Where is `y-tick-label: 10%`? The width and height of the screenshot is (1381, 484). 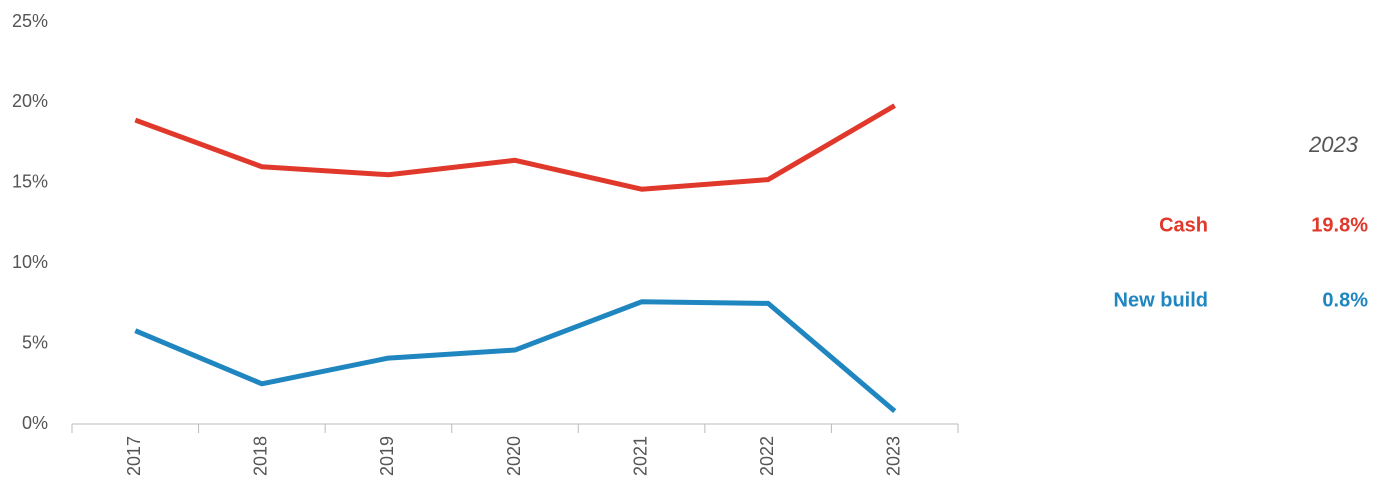 y-tick-label: 10% is located at coordinates (30, 262).